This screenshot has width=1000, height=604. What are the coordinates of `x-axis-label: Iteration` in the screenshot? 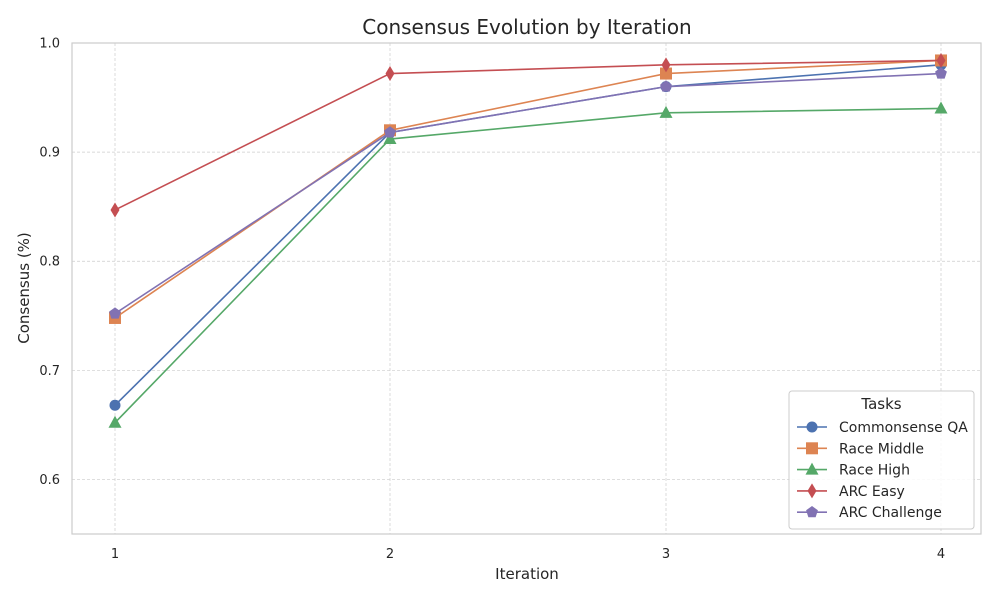 It's located at (527, 574).